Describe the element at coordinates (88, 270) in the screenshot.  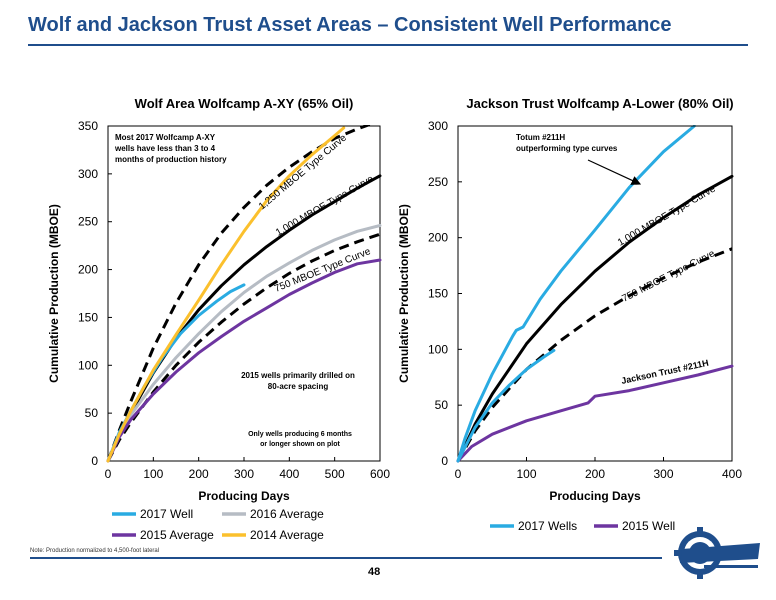
I see `left-y-tick-label: 200` at that location.